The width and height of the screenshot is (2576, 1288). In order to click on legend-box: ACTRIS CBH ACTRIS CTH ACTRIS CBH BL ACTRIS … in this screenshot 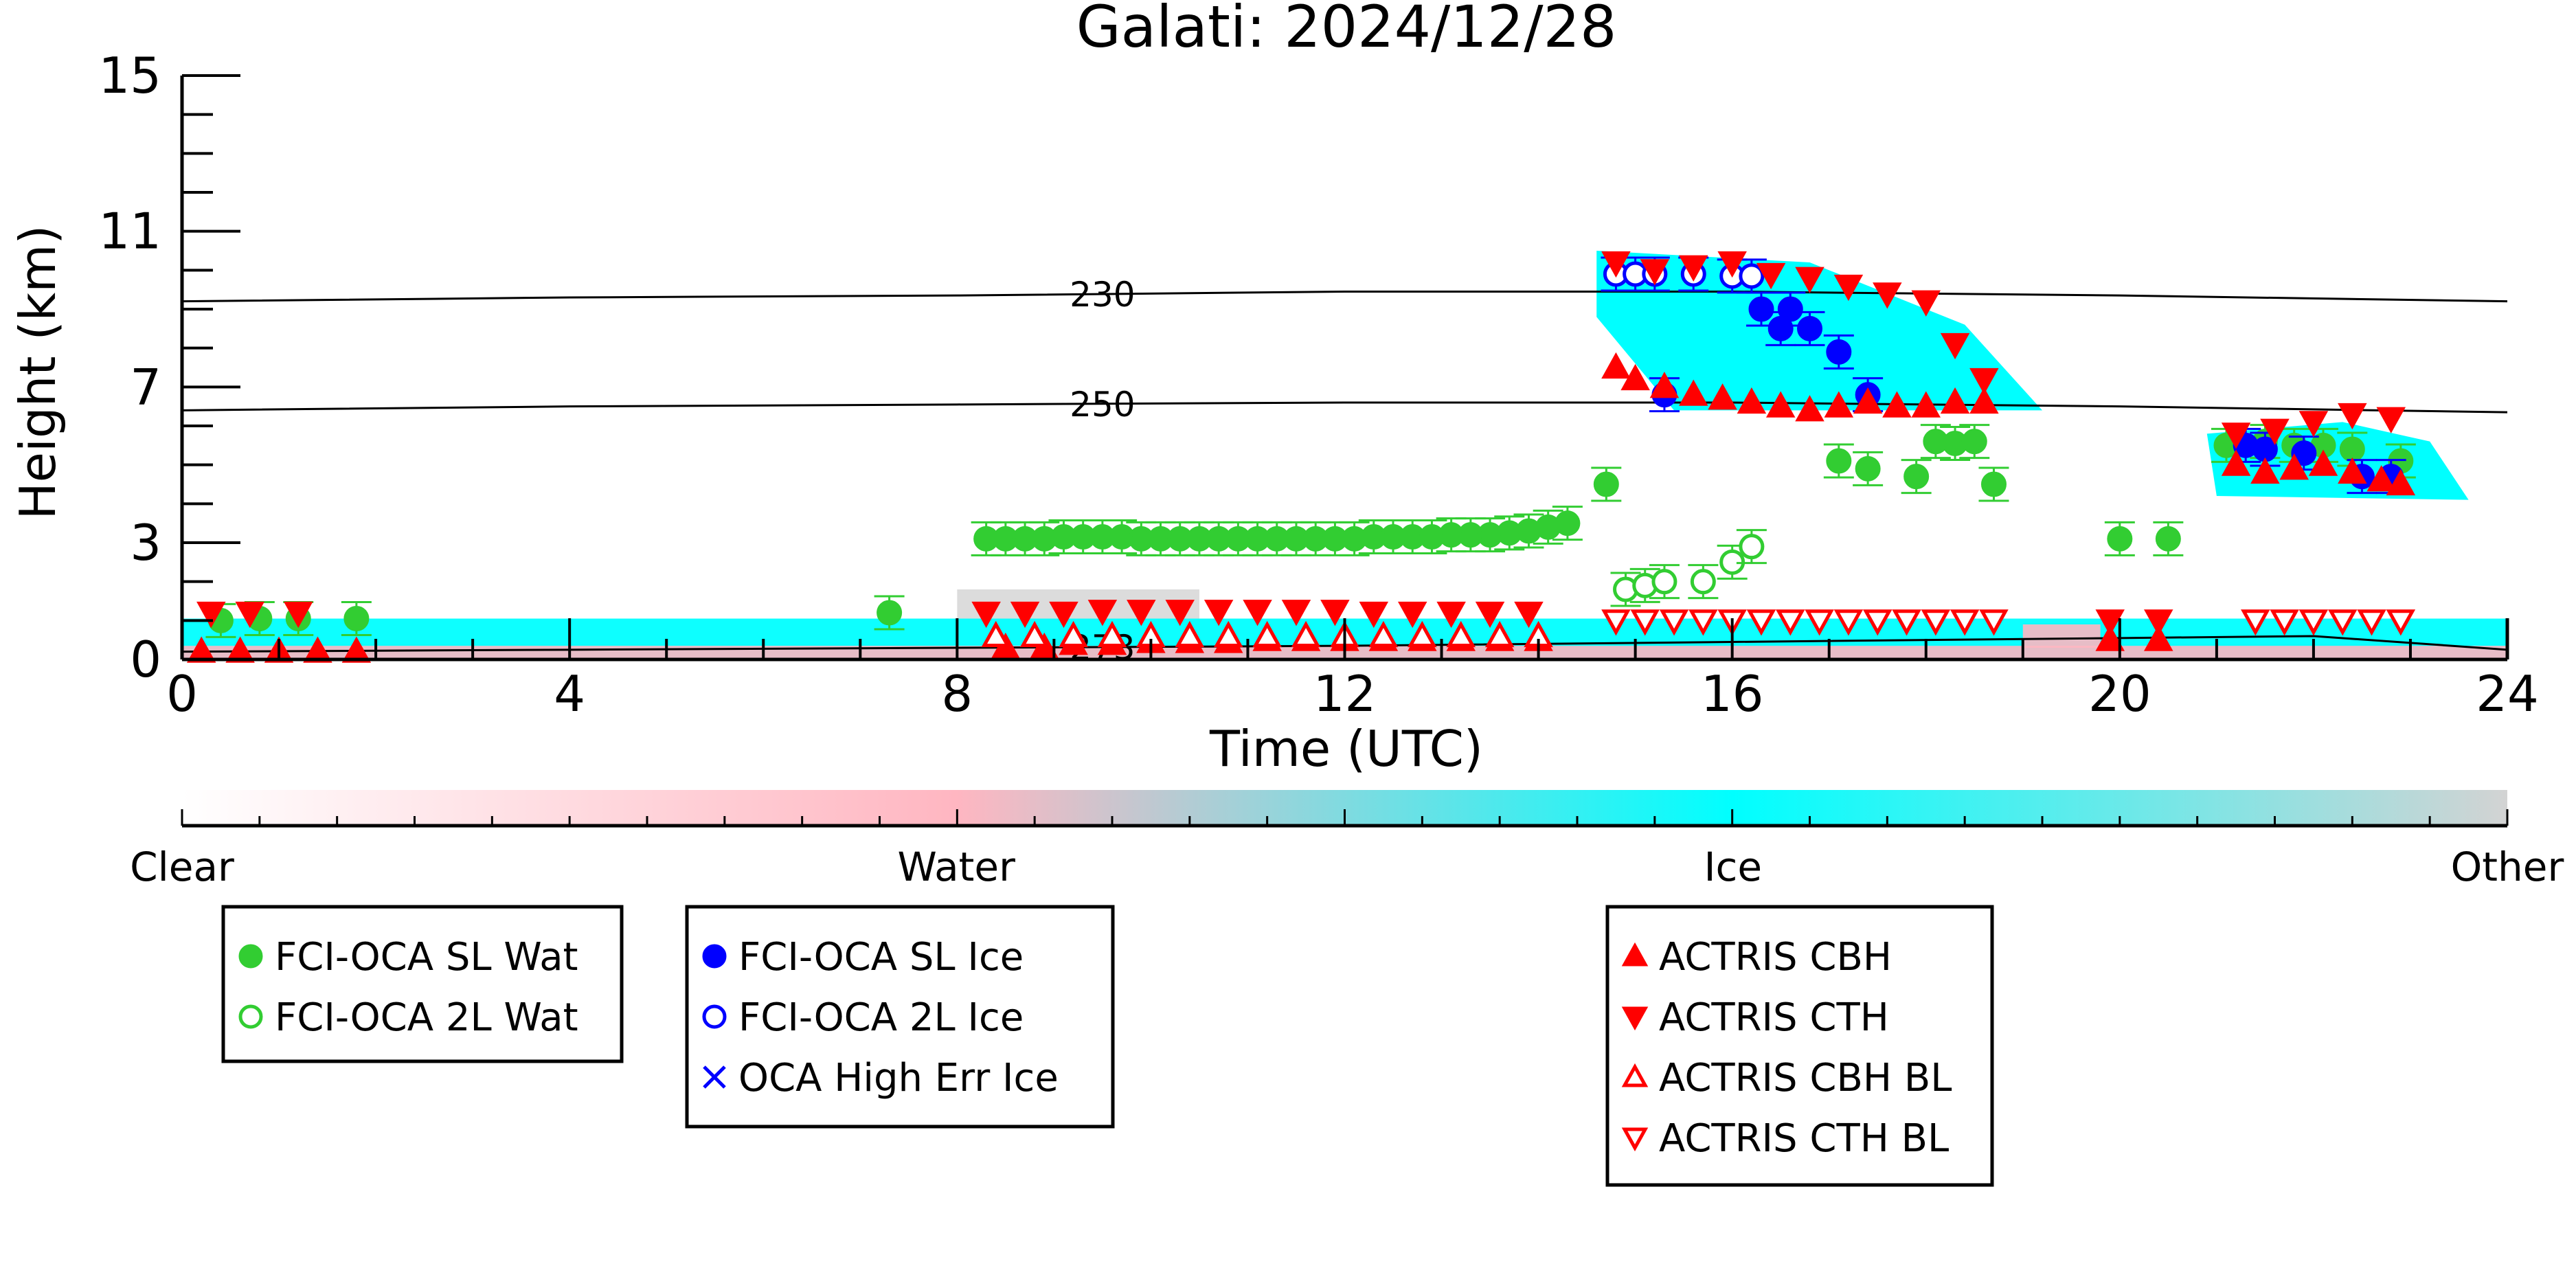, I will do `click(1799, 1046)`.